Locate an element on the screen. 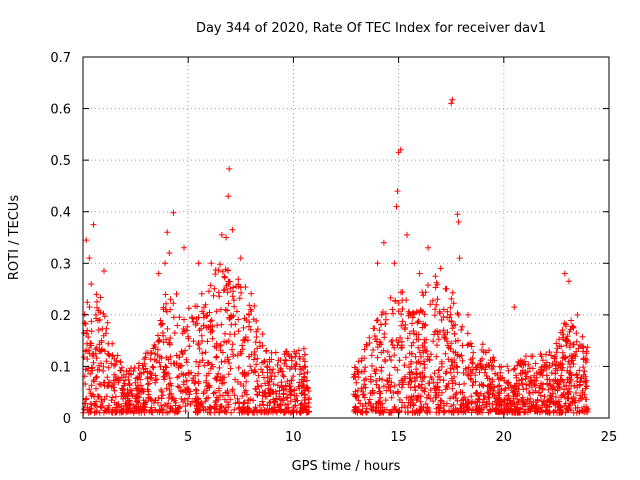  x-tick-label: 0 is located at coordinates (83, 437).